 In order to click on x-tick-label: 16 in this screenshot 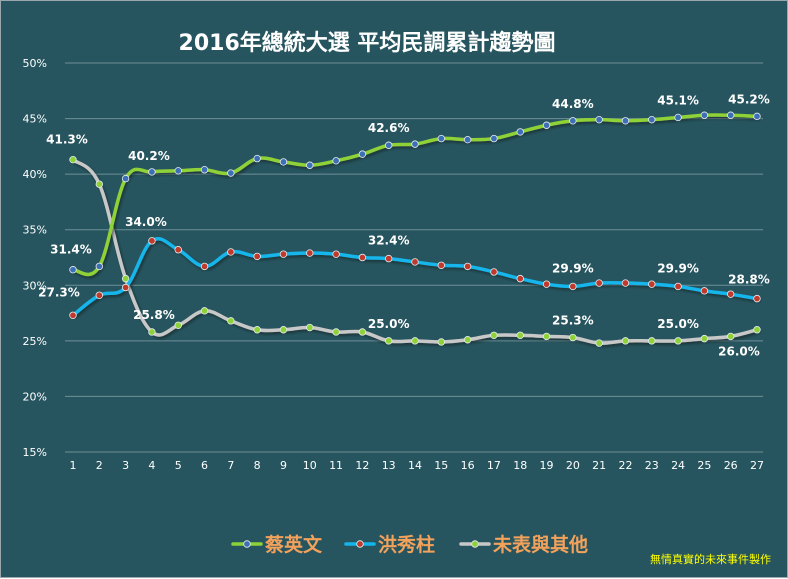, I will do `click(468, 465)`.